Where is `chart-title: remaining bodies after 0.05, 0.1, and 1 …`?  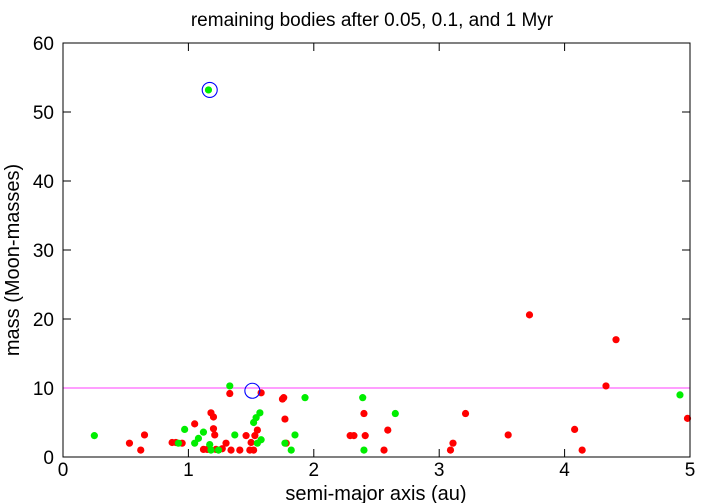
chart-title: remaining bodies after 0.05, 0.1, and 1 … is located at coordinates (372, 20).